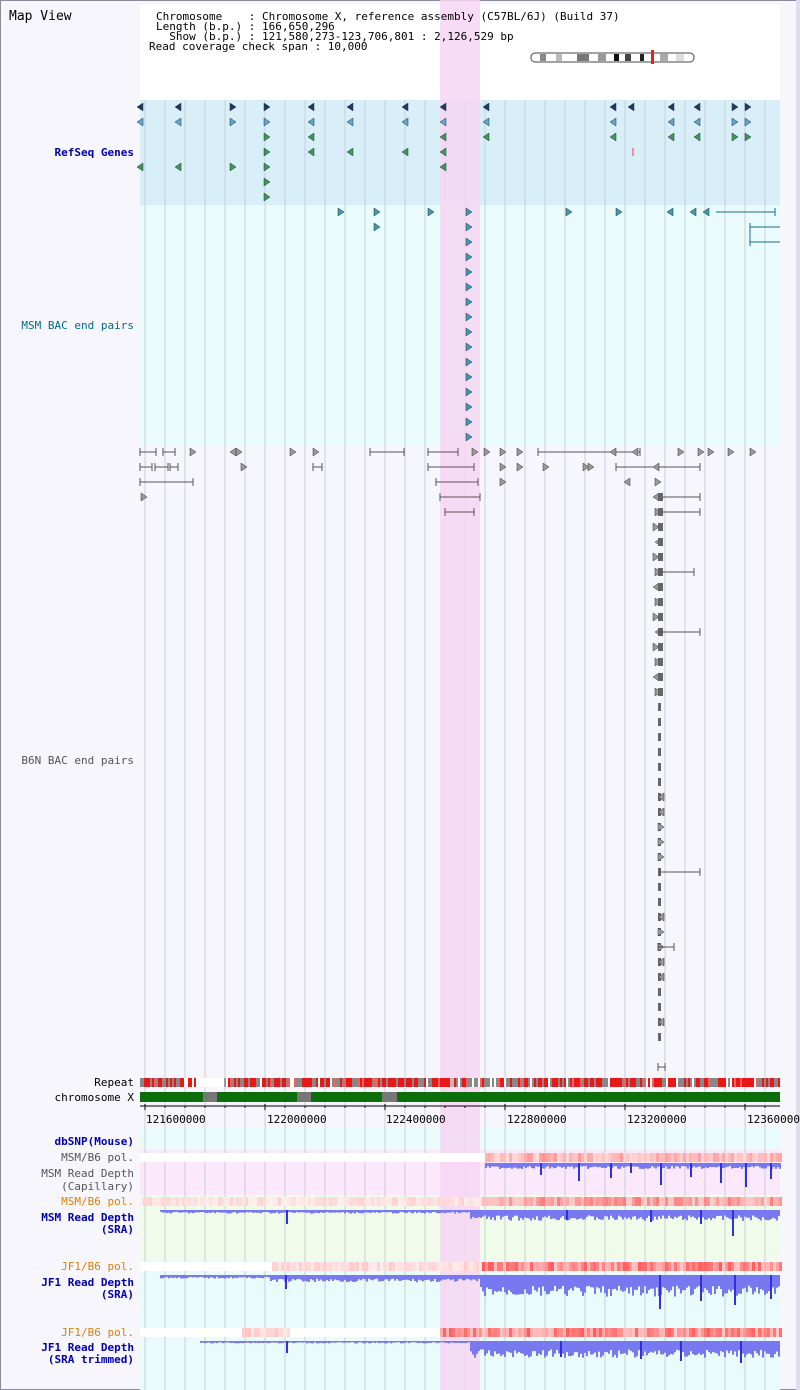 Image resolution: width=800 pixels, height=1390 pixels. I want to click on chromosome-ideogram, so click(612, 57).